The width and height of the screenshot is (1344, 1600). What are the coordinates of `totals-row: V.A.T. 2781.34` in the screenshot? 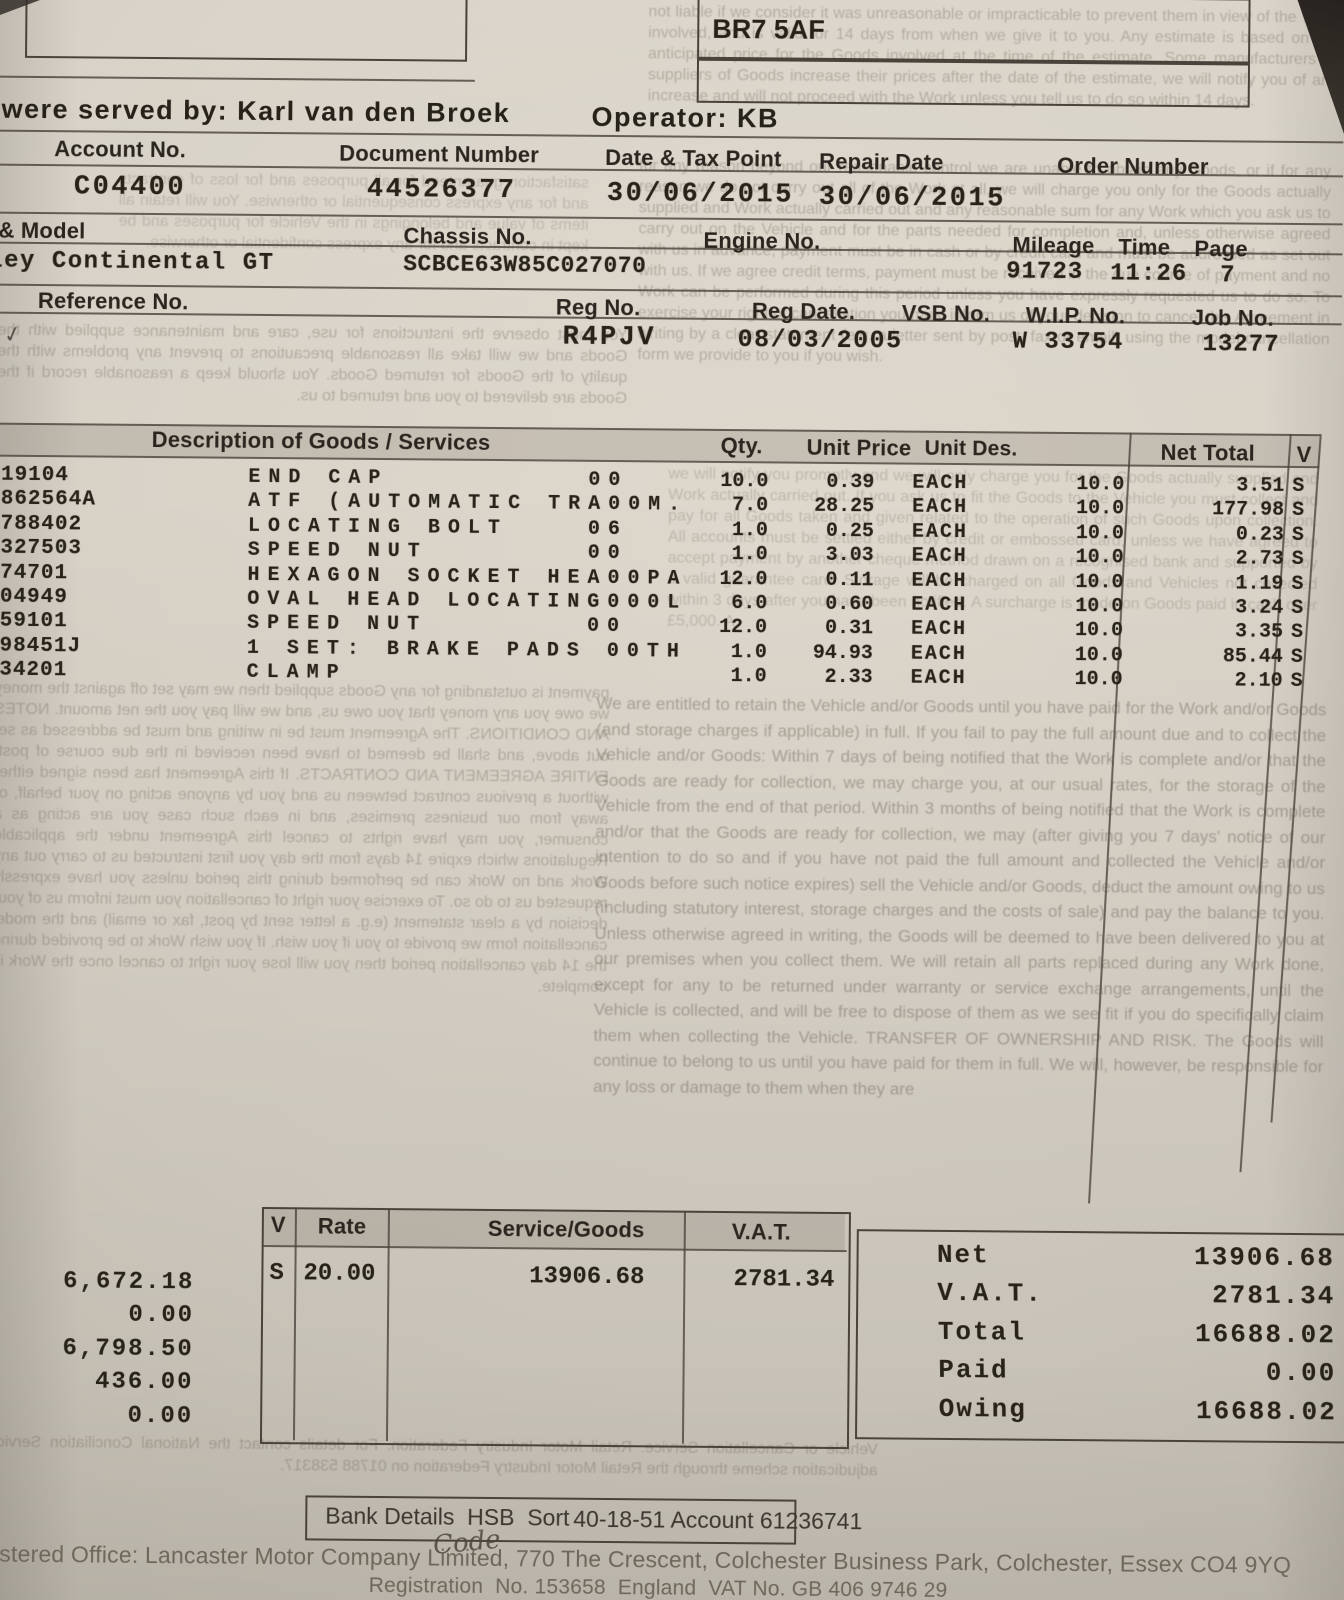 It's located at (1098, 1299).